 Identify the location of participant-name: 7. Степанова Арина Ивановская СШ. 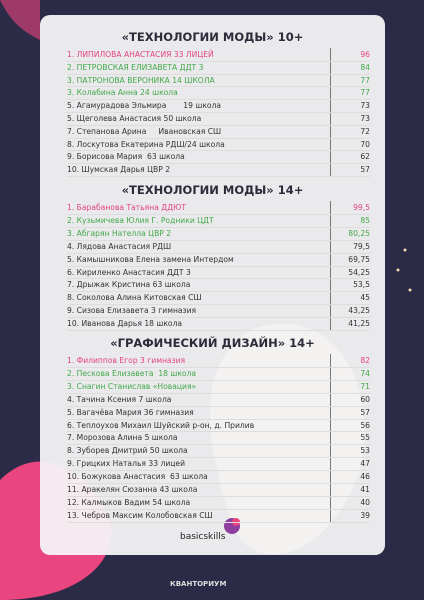
(144, 131).